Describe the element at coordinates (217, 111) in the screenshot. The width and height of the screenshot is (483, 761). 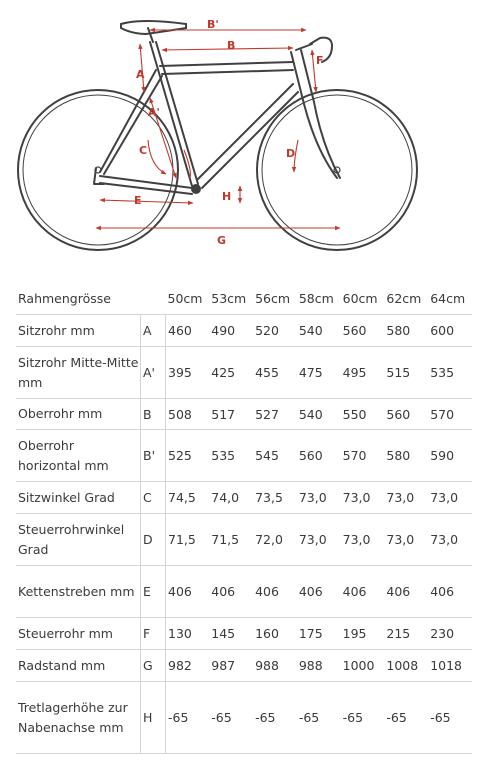
I see `bike-frame` at that location.